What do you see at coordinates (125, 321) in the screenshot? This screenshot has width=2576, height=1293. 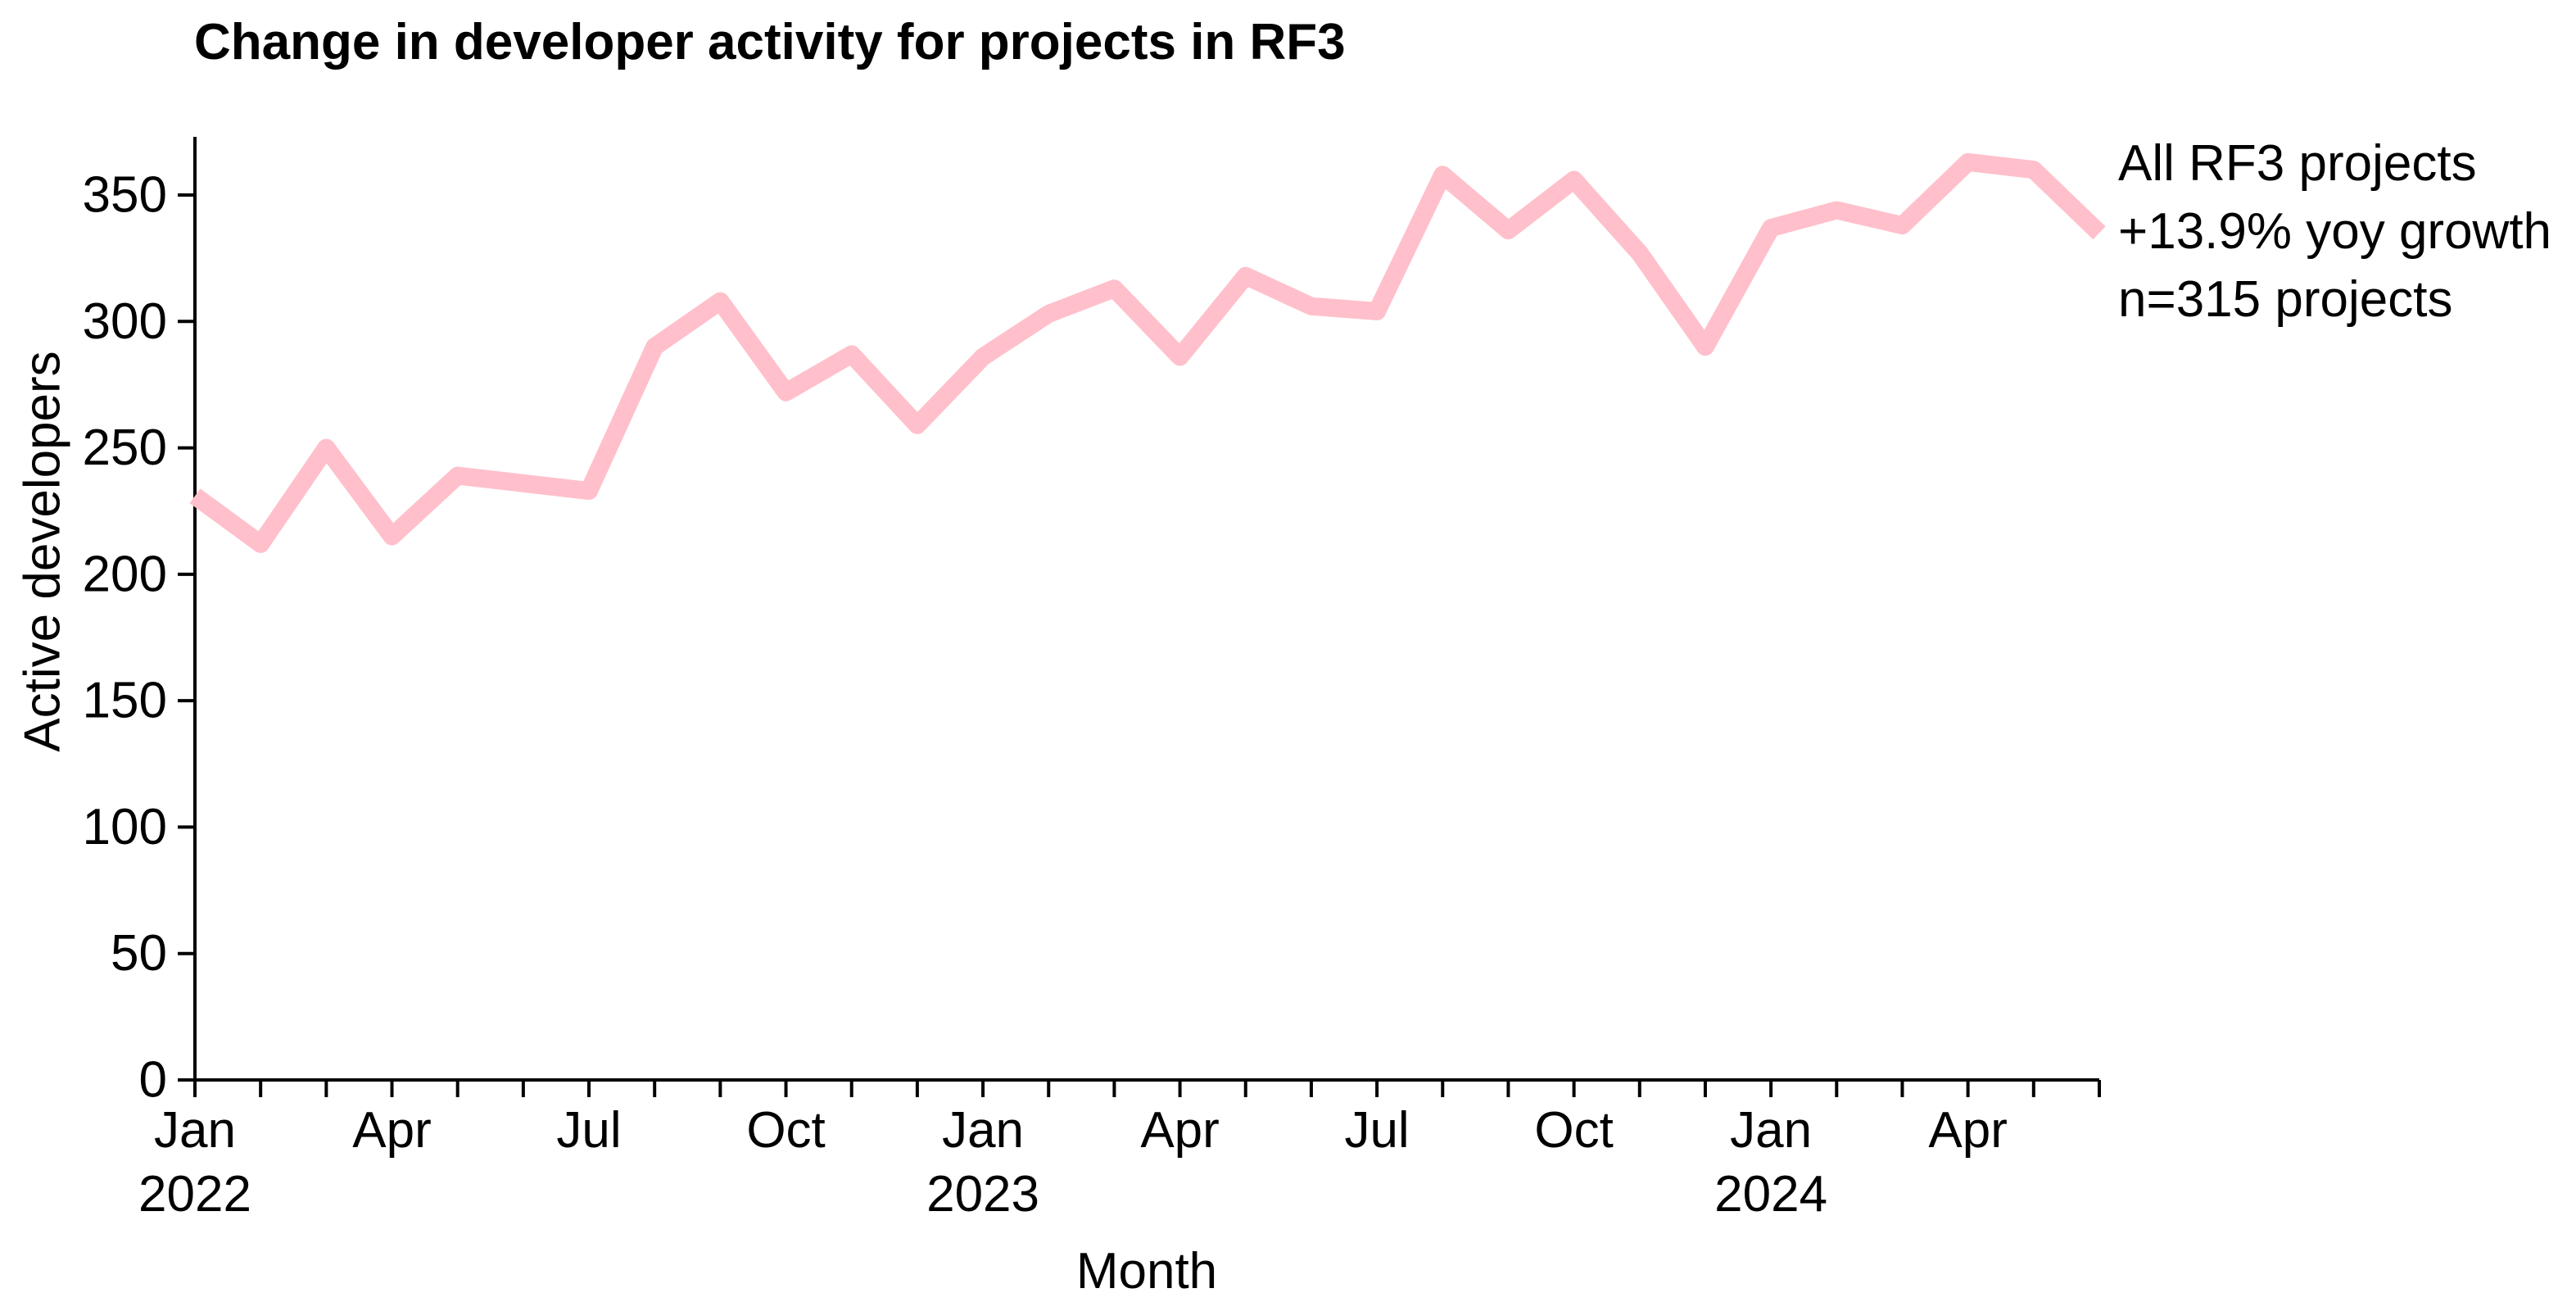 I see `y-tick-label: 300` at bounding box center [125, 321].